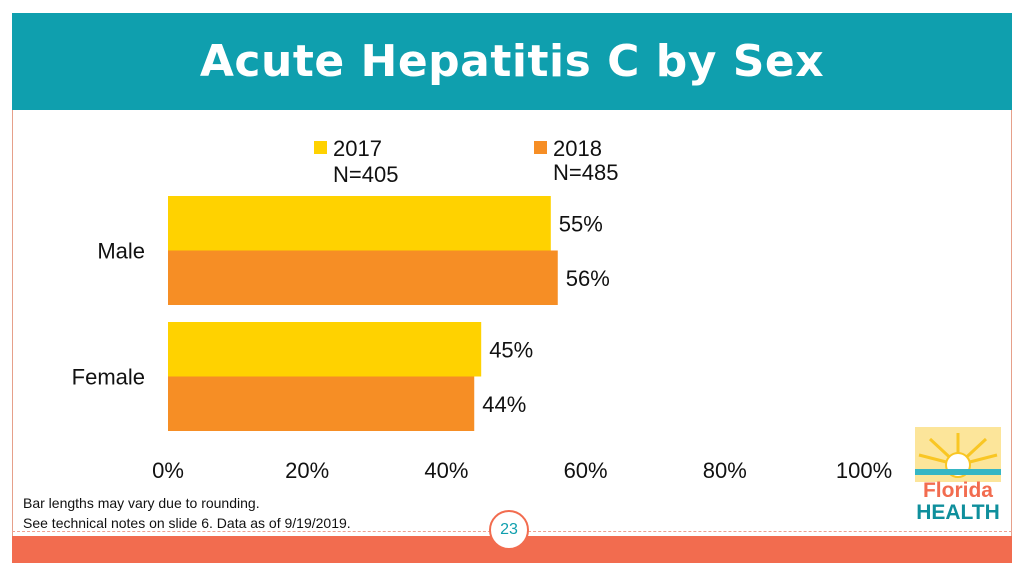 This screenshot has height=576, width=1024. Describe the element at coordinates (540, 147) in the screenshot. I see `legend-swatch-2018` at that location.